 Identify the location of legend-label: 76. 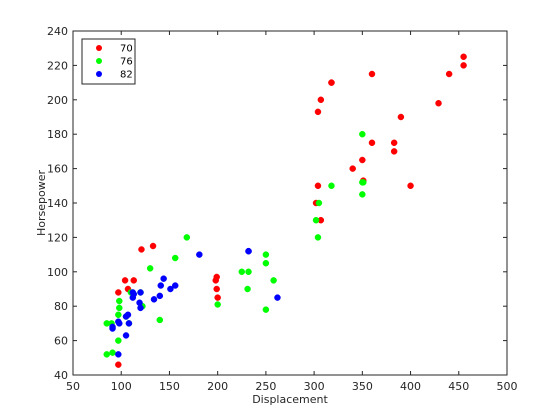
(126, 62).